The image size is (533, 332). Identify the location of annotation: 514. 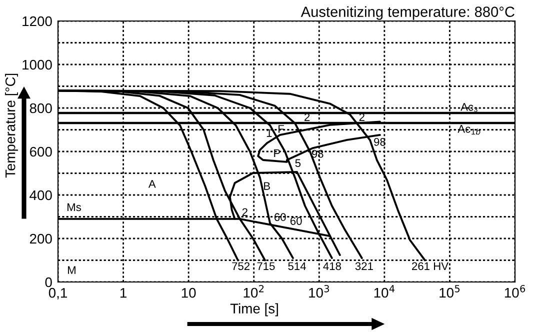
(297, 266).